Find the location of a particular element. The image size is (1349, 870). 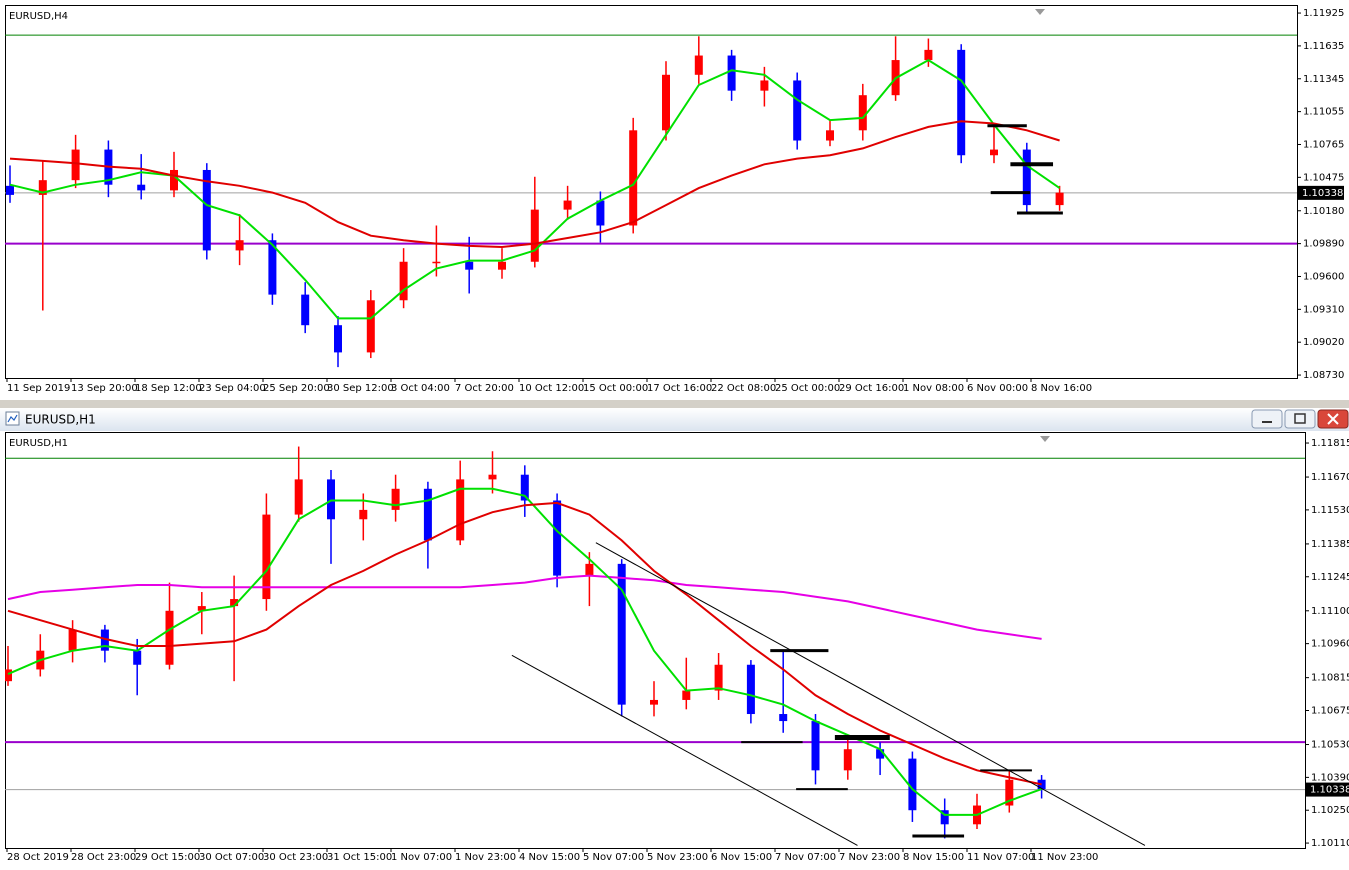

x-tick-label: 5 Nov 07:00 is located at coordinates (613, 857).